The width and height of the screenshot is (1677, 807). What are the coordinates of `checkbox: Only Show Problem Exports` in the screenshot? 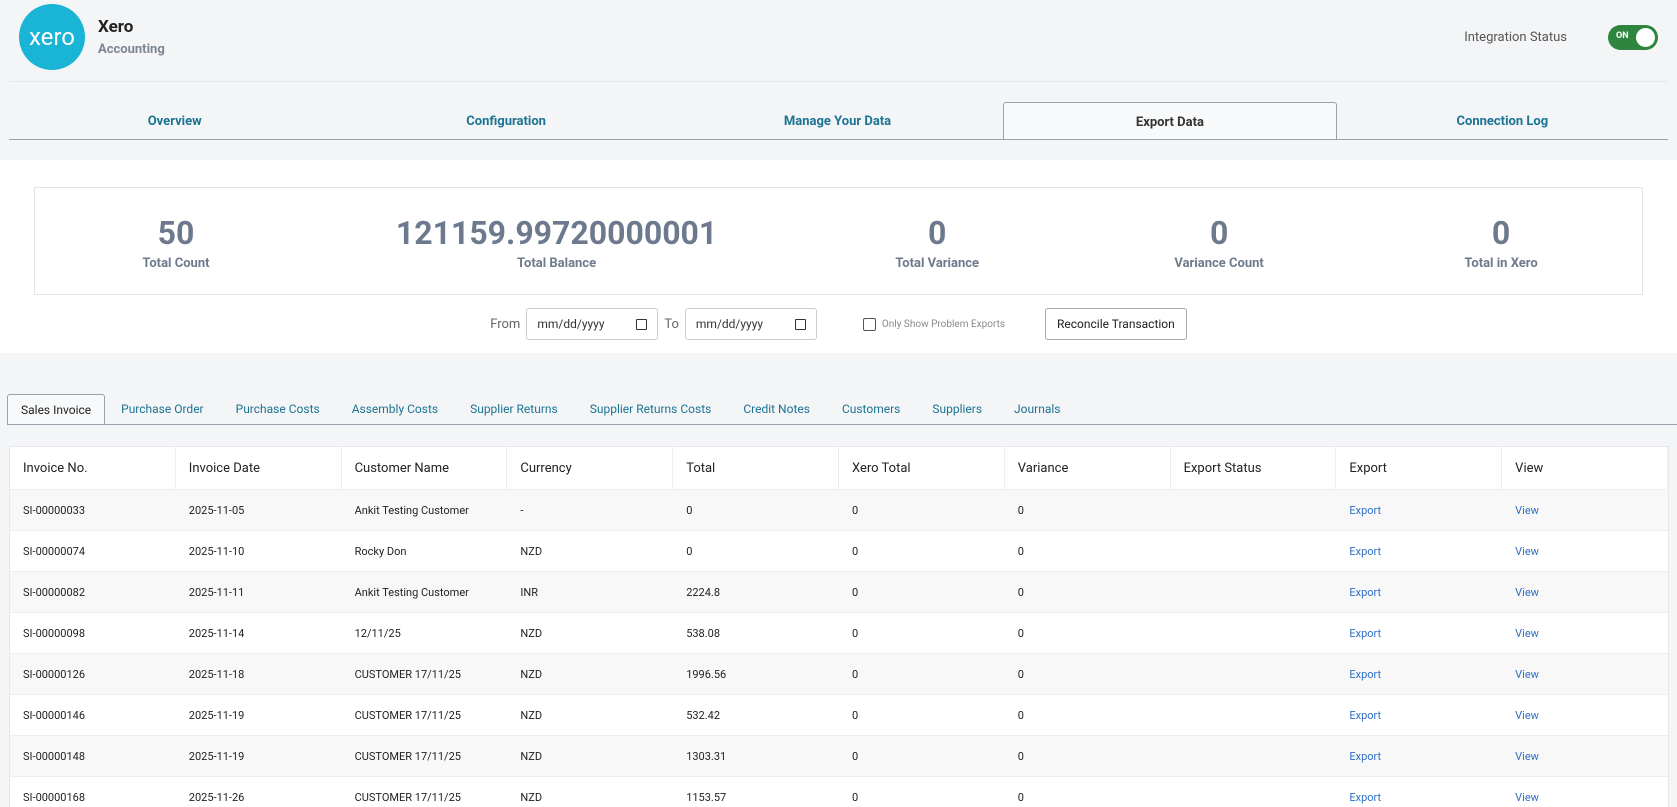 It's located at (934, 324).